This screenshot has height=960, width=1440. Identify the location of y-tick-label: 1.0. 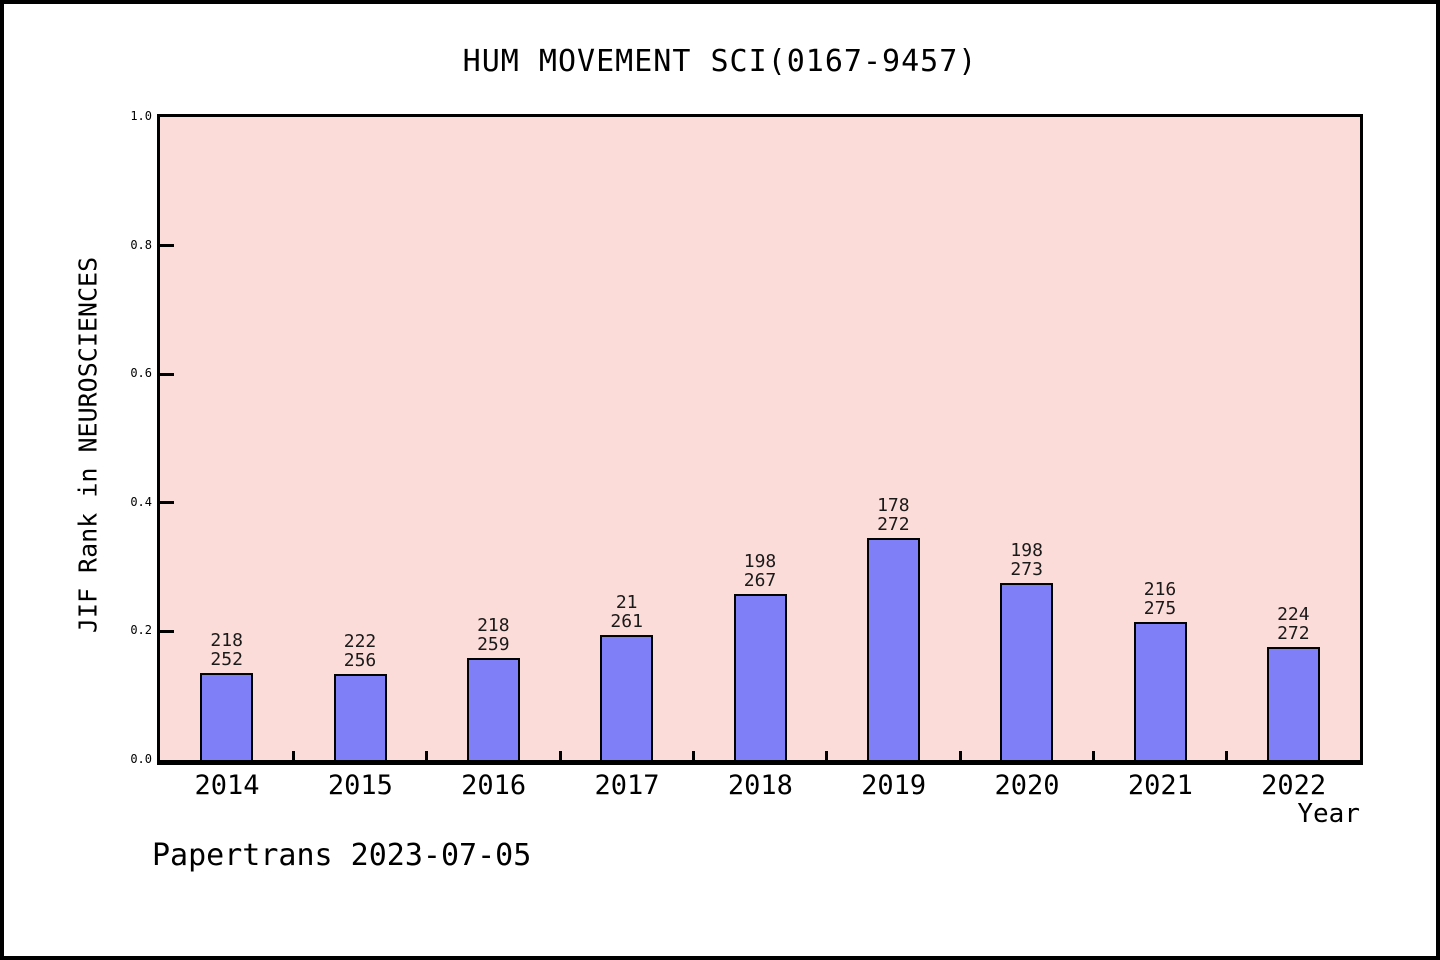
(141, 116).